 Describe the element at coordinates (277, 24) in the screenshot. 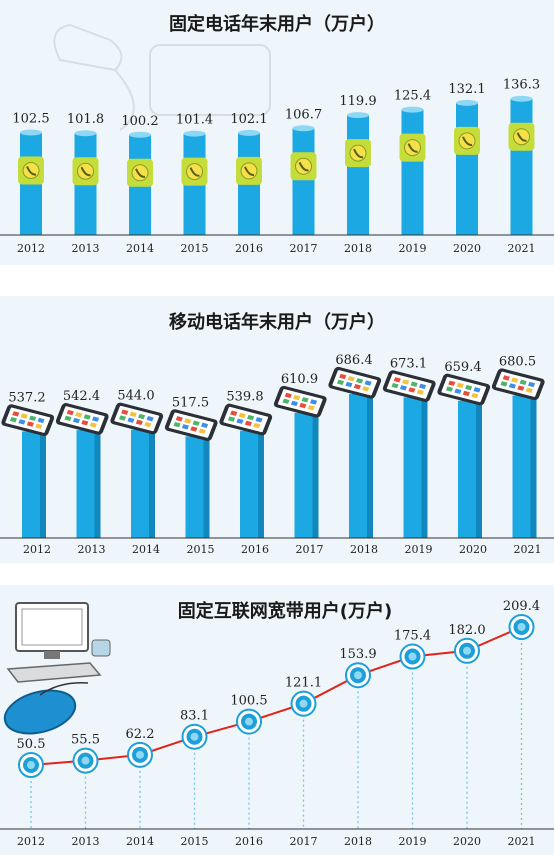

I see `fixed-phone-chart-title: 固定电话年末用户（万户）` at that location.